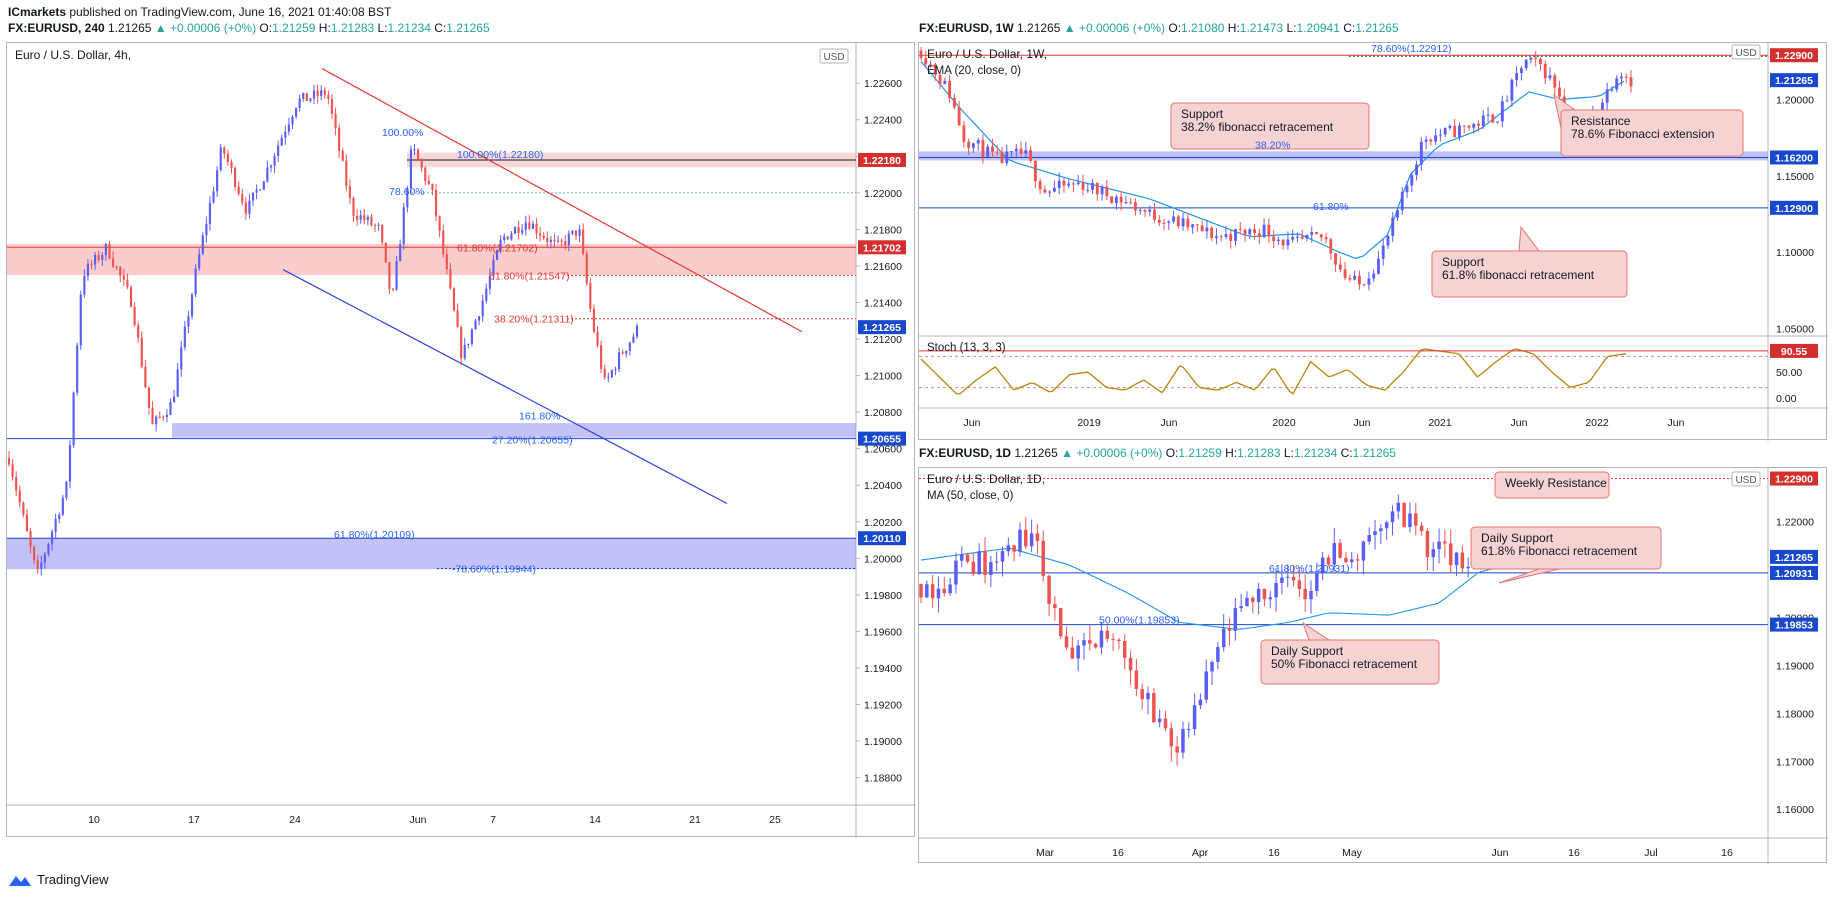  What do you see at coordinates (883, 632) in the screenshot?
I see `price-tick-label: 1.19600` at bounding box center [883, 632].